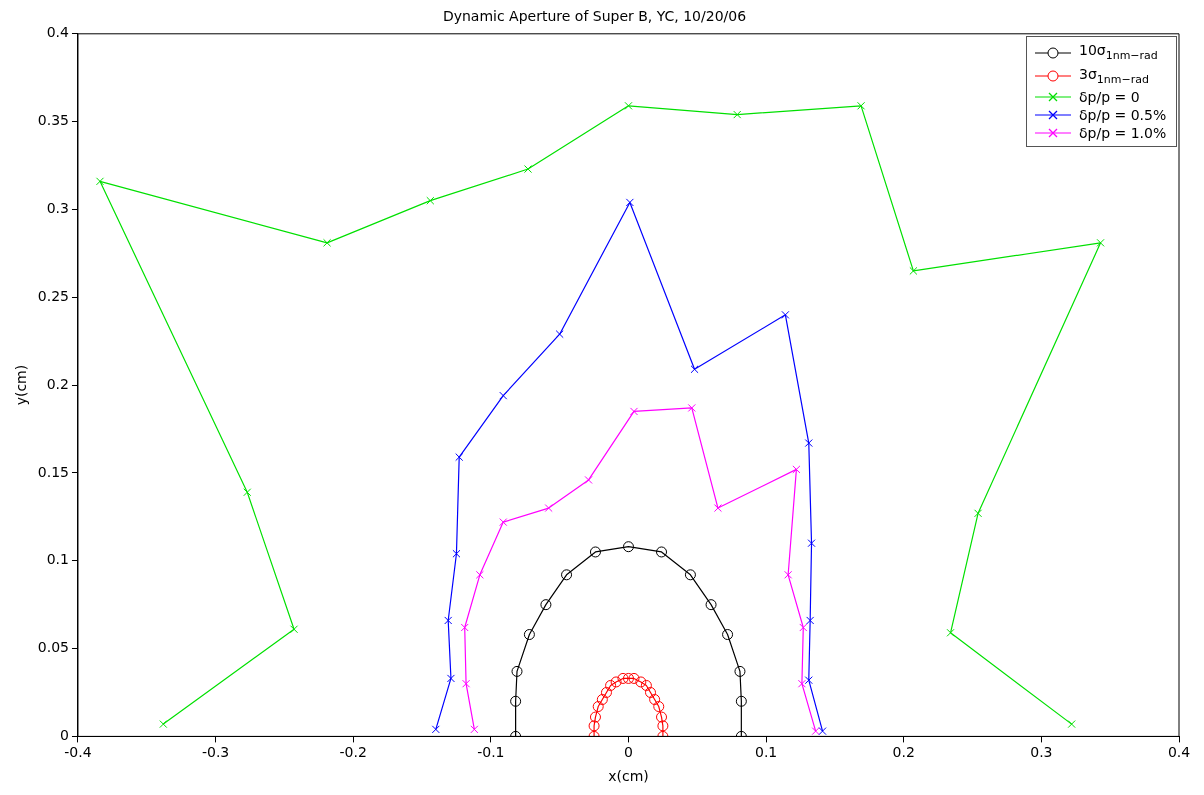 The height and width of the screenshot is (795, 1204). I want to click on legend-label: 10σ$_{1nm−rad}$, so click(1118, 52).